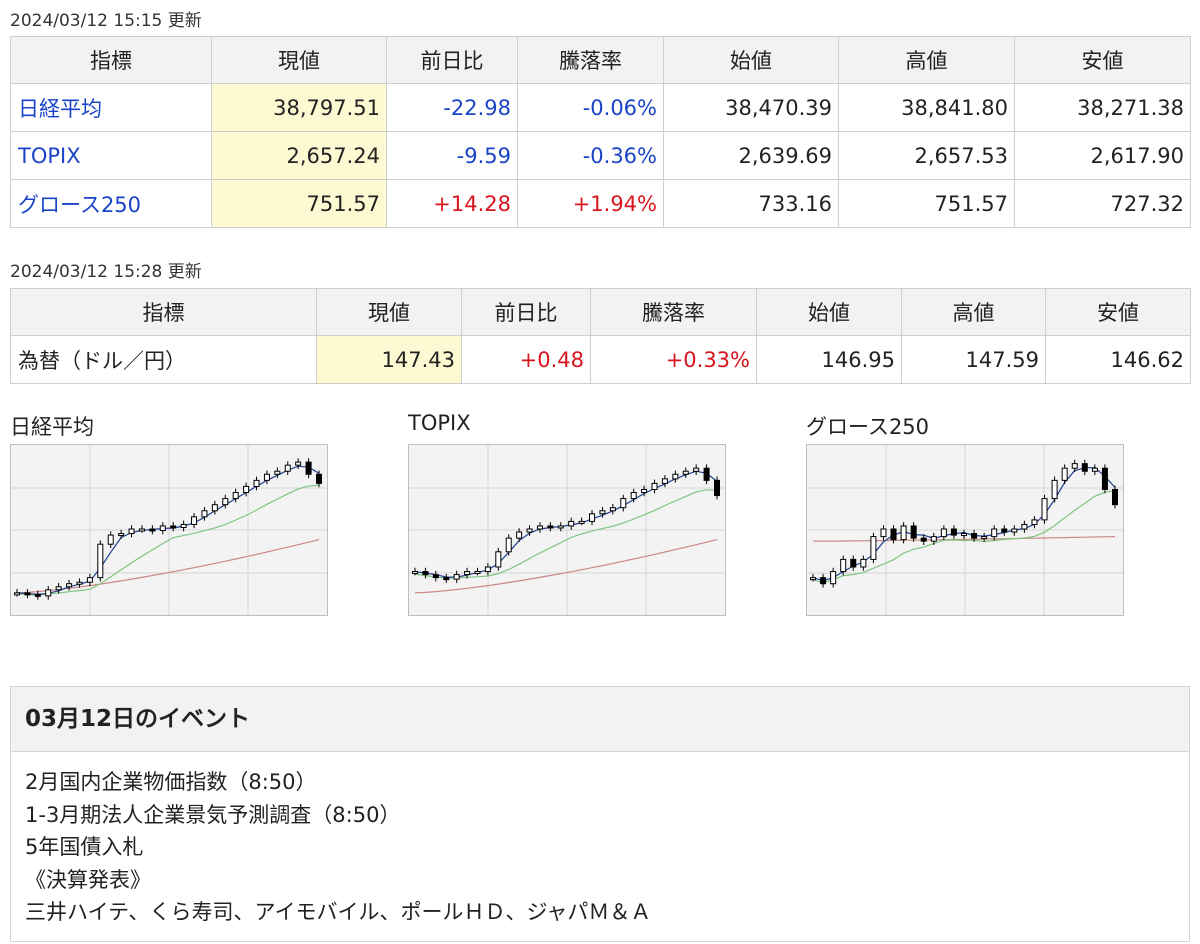 Image resolution: width=1200 pixels, height=944 pixels. What do you see at coordinates (88, 879) in the screenshot?
I see `list-item: 《決算発表》` at bounding box center [88, 879].